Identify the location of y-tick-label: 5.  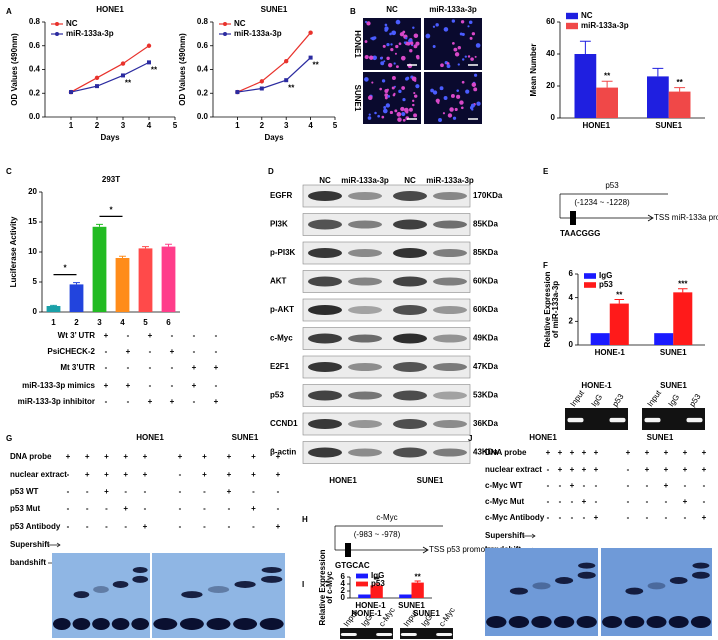
(35, 281).